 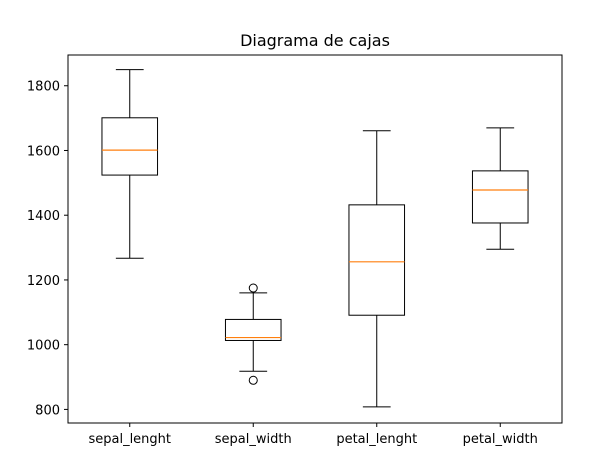 I want to click on box-petal_lenght, so click(x=377, y=269).